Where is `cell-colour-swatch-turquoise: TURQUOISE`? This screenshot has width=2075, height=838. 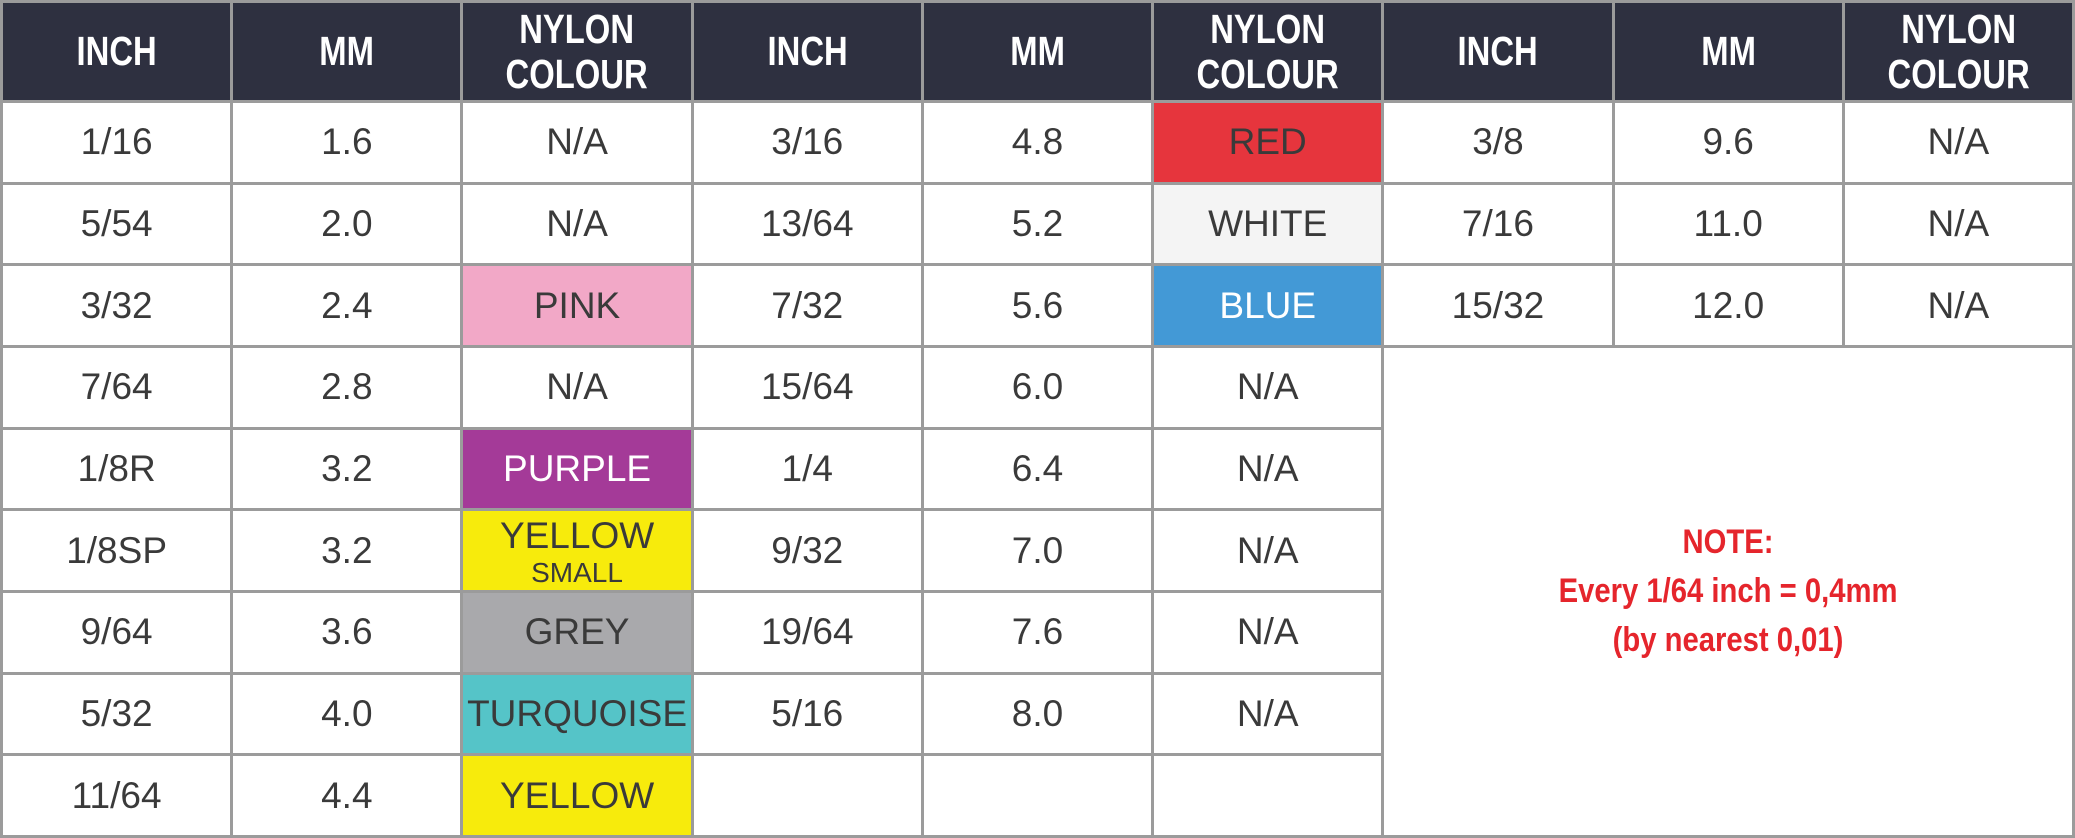 cell-colour-swatch-turquoise: TURQUOISE is located at coordinates (577, 714).